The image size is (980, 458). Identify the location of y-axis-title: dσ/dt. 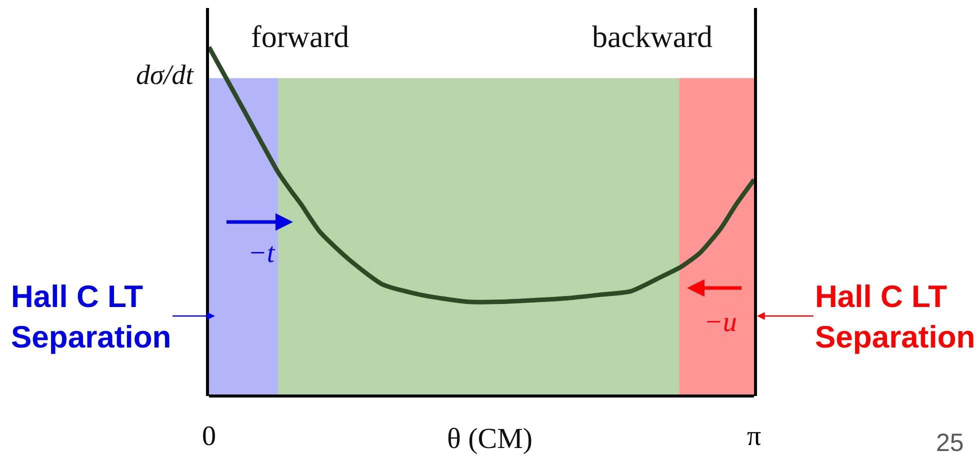
(165, 75).